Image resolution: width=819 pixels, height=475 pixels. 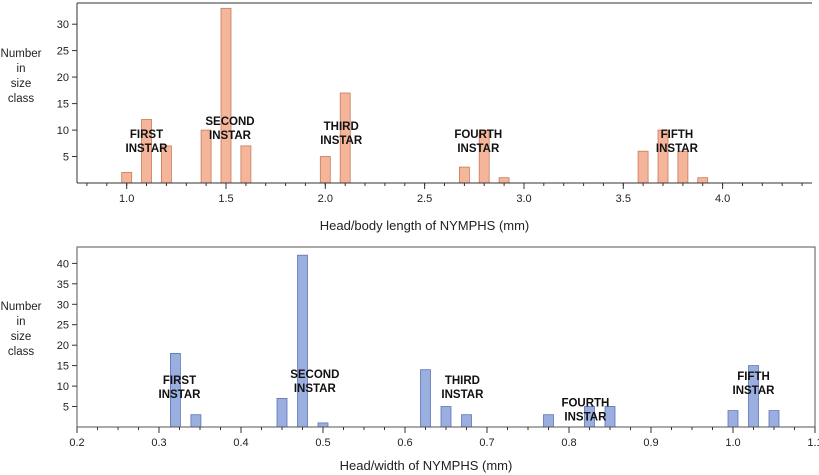 What do you see at coordinates (426, 465) in the screenshot?
I see `bottom-x-axis-title: Head/width of NYMPHS (mm)` at bounding box center [426, 465].